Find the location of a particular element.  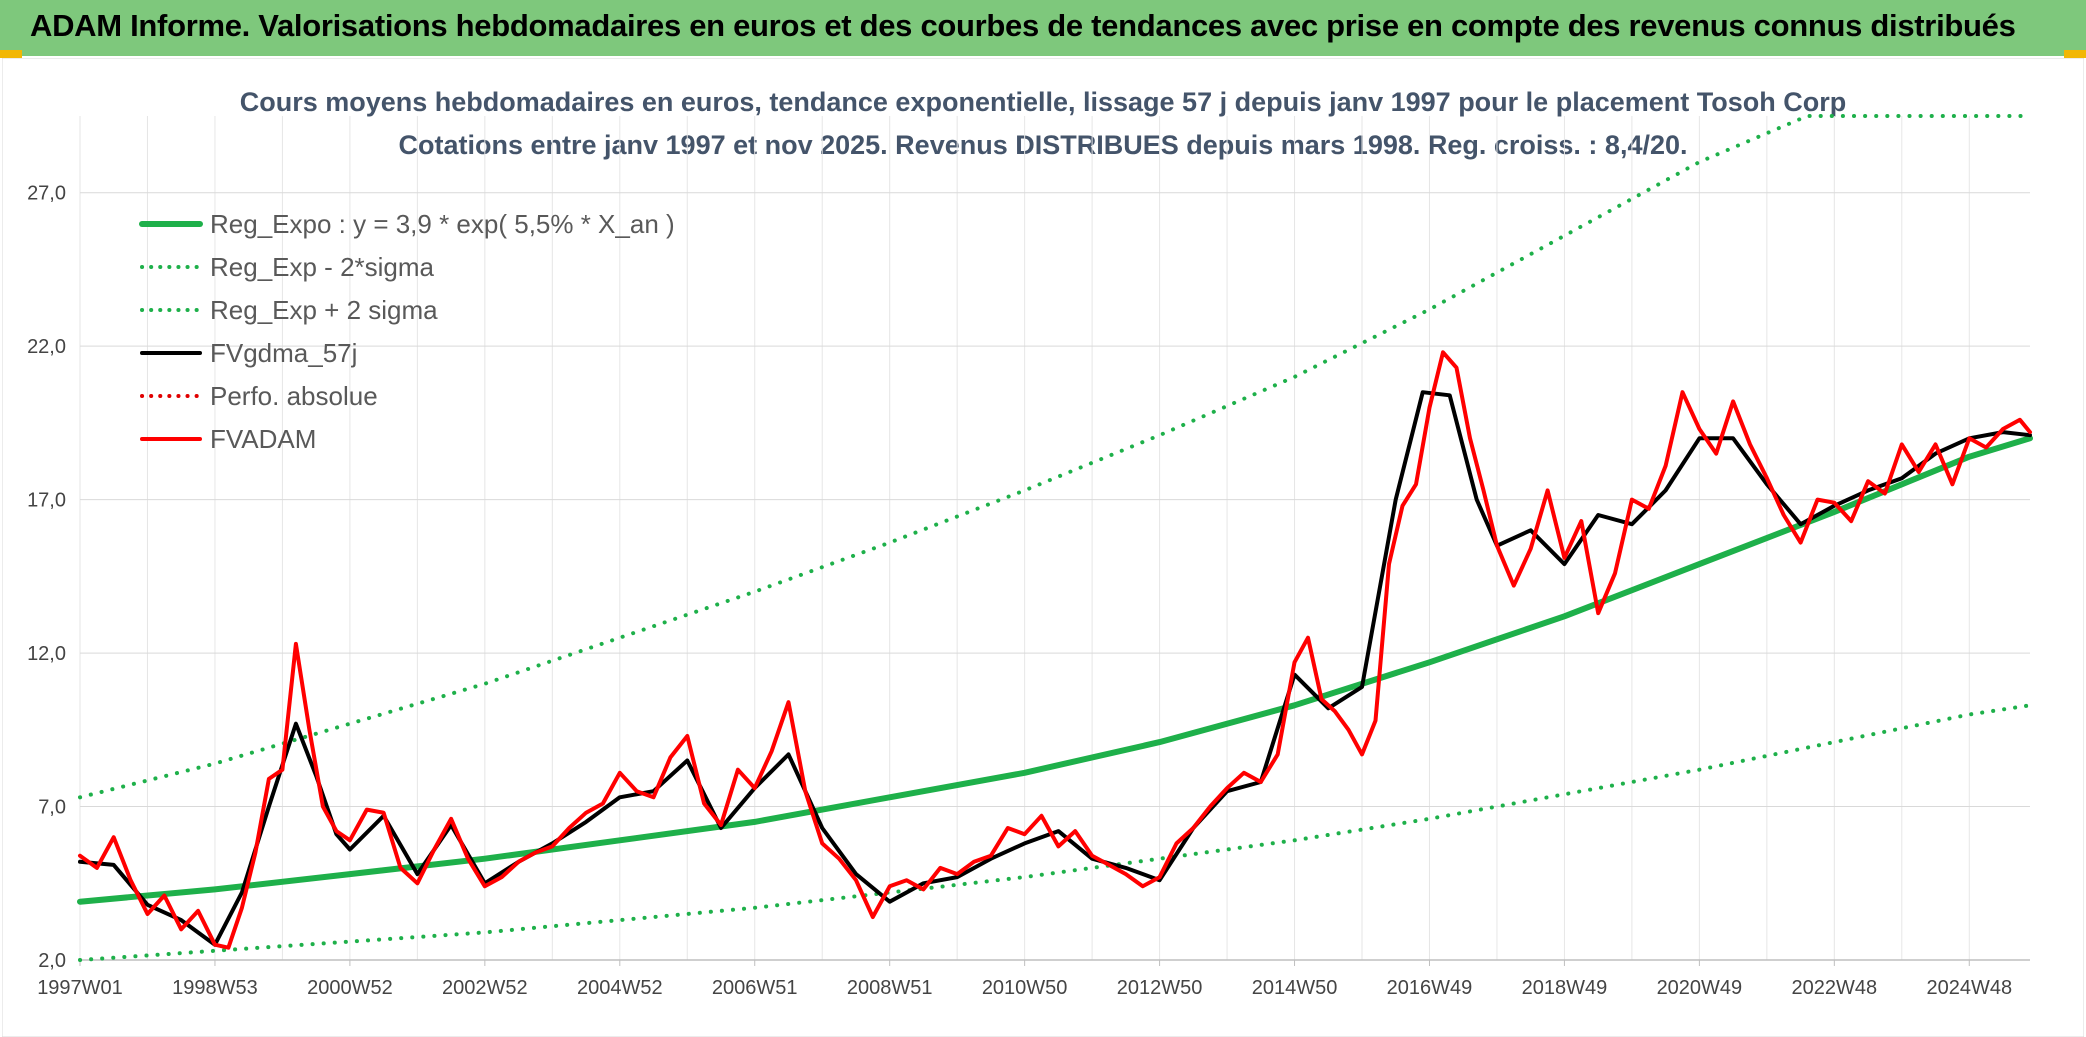

y-tick-label: 17,0 is located at coordinates (46, 501).